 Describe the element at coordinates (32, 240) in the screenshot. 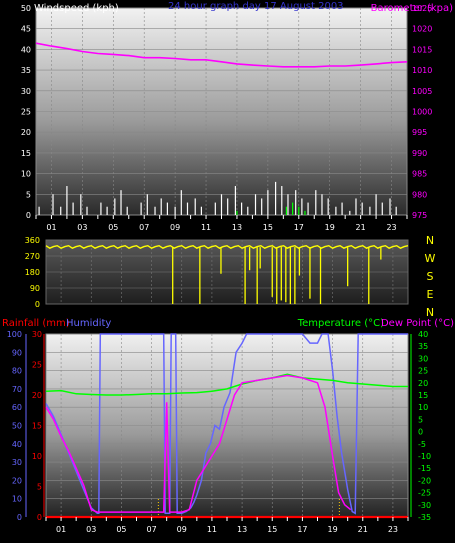

I see `direction-tick-label: 360` at that location.